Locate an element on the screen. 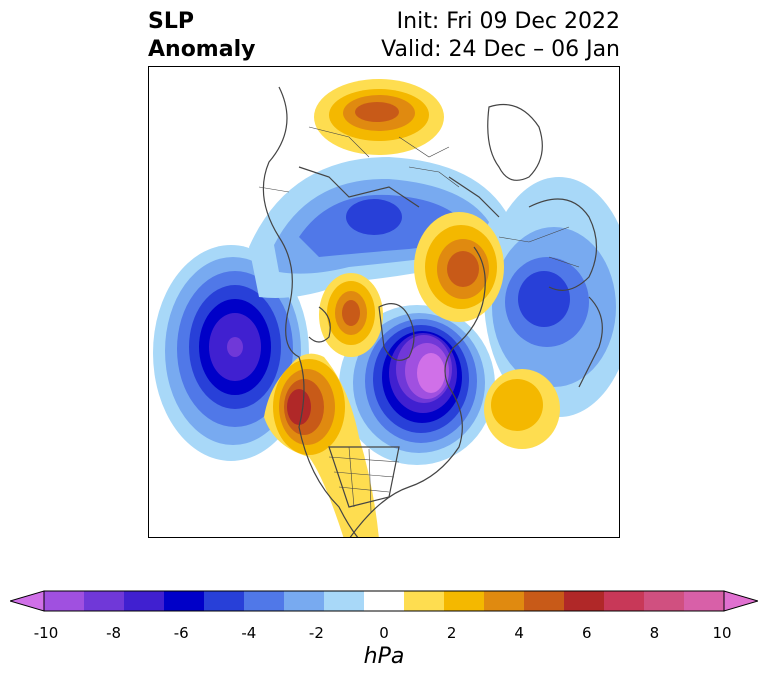  colorbar-tick-label: -10 is located at coordinates (46, 633).